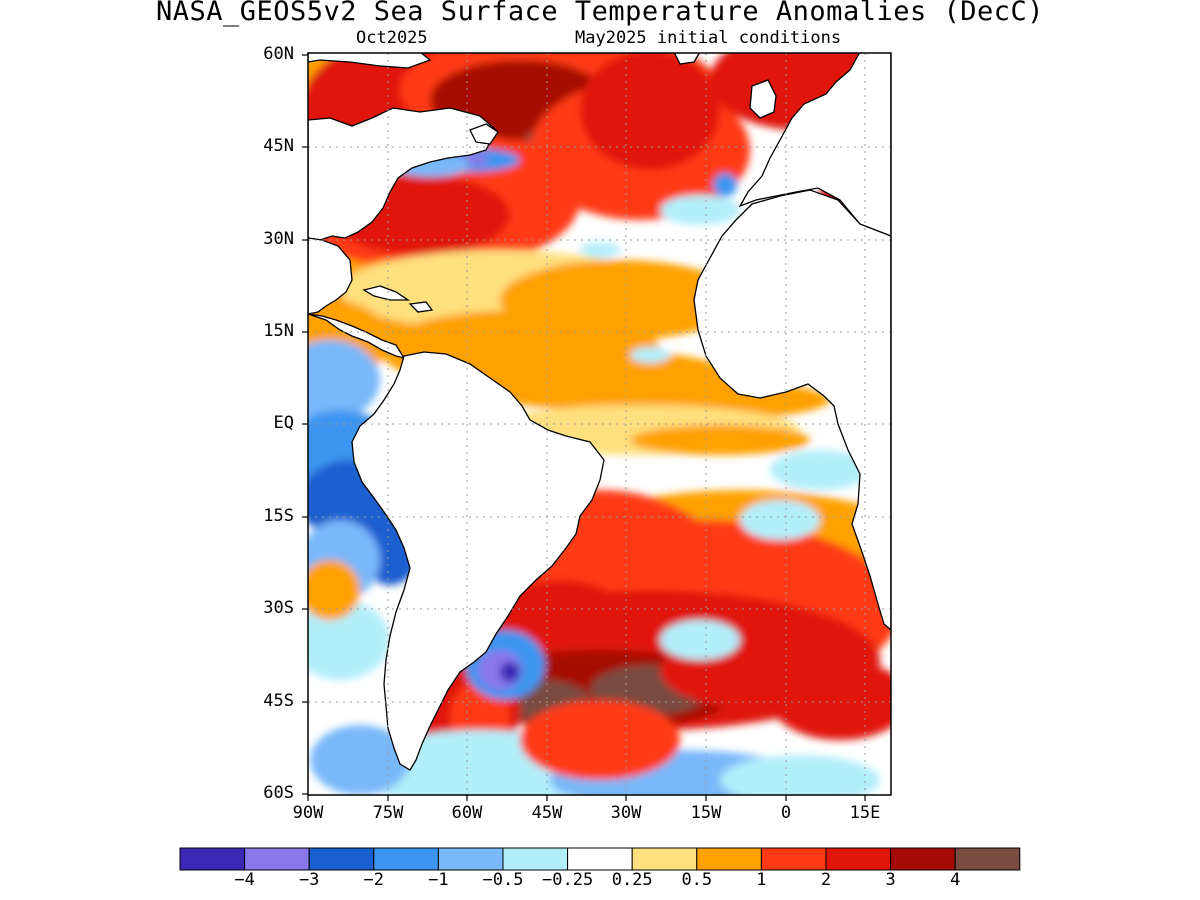 This screenshot has width=1200, height=900. Describe the element at coordinates (244, 880) in the screenshot. I see `colorbar-label: −4` at that location.